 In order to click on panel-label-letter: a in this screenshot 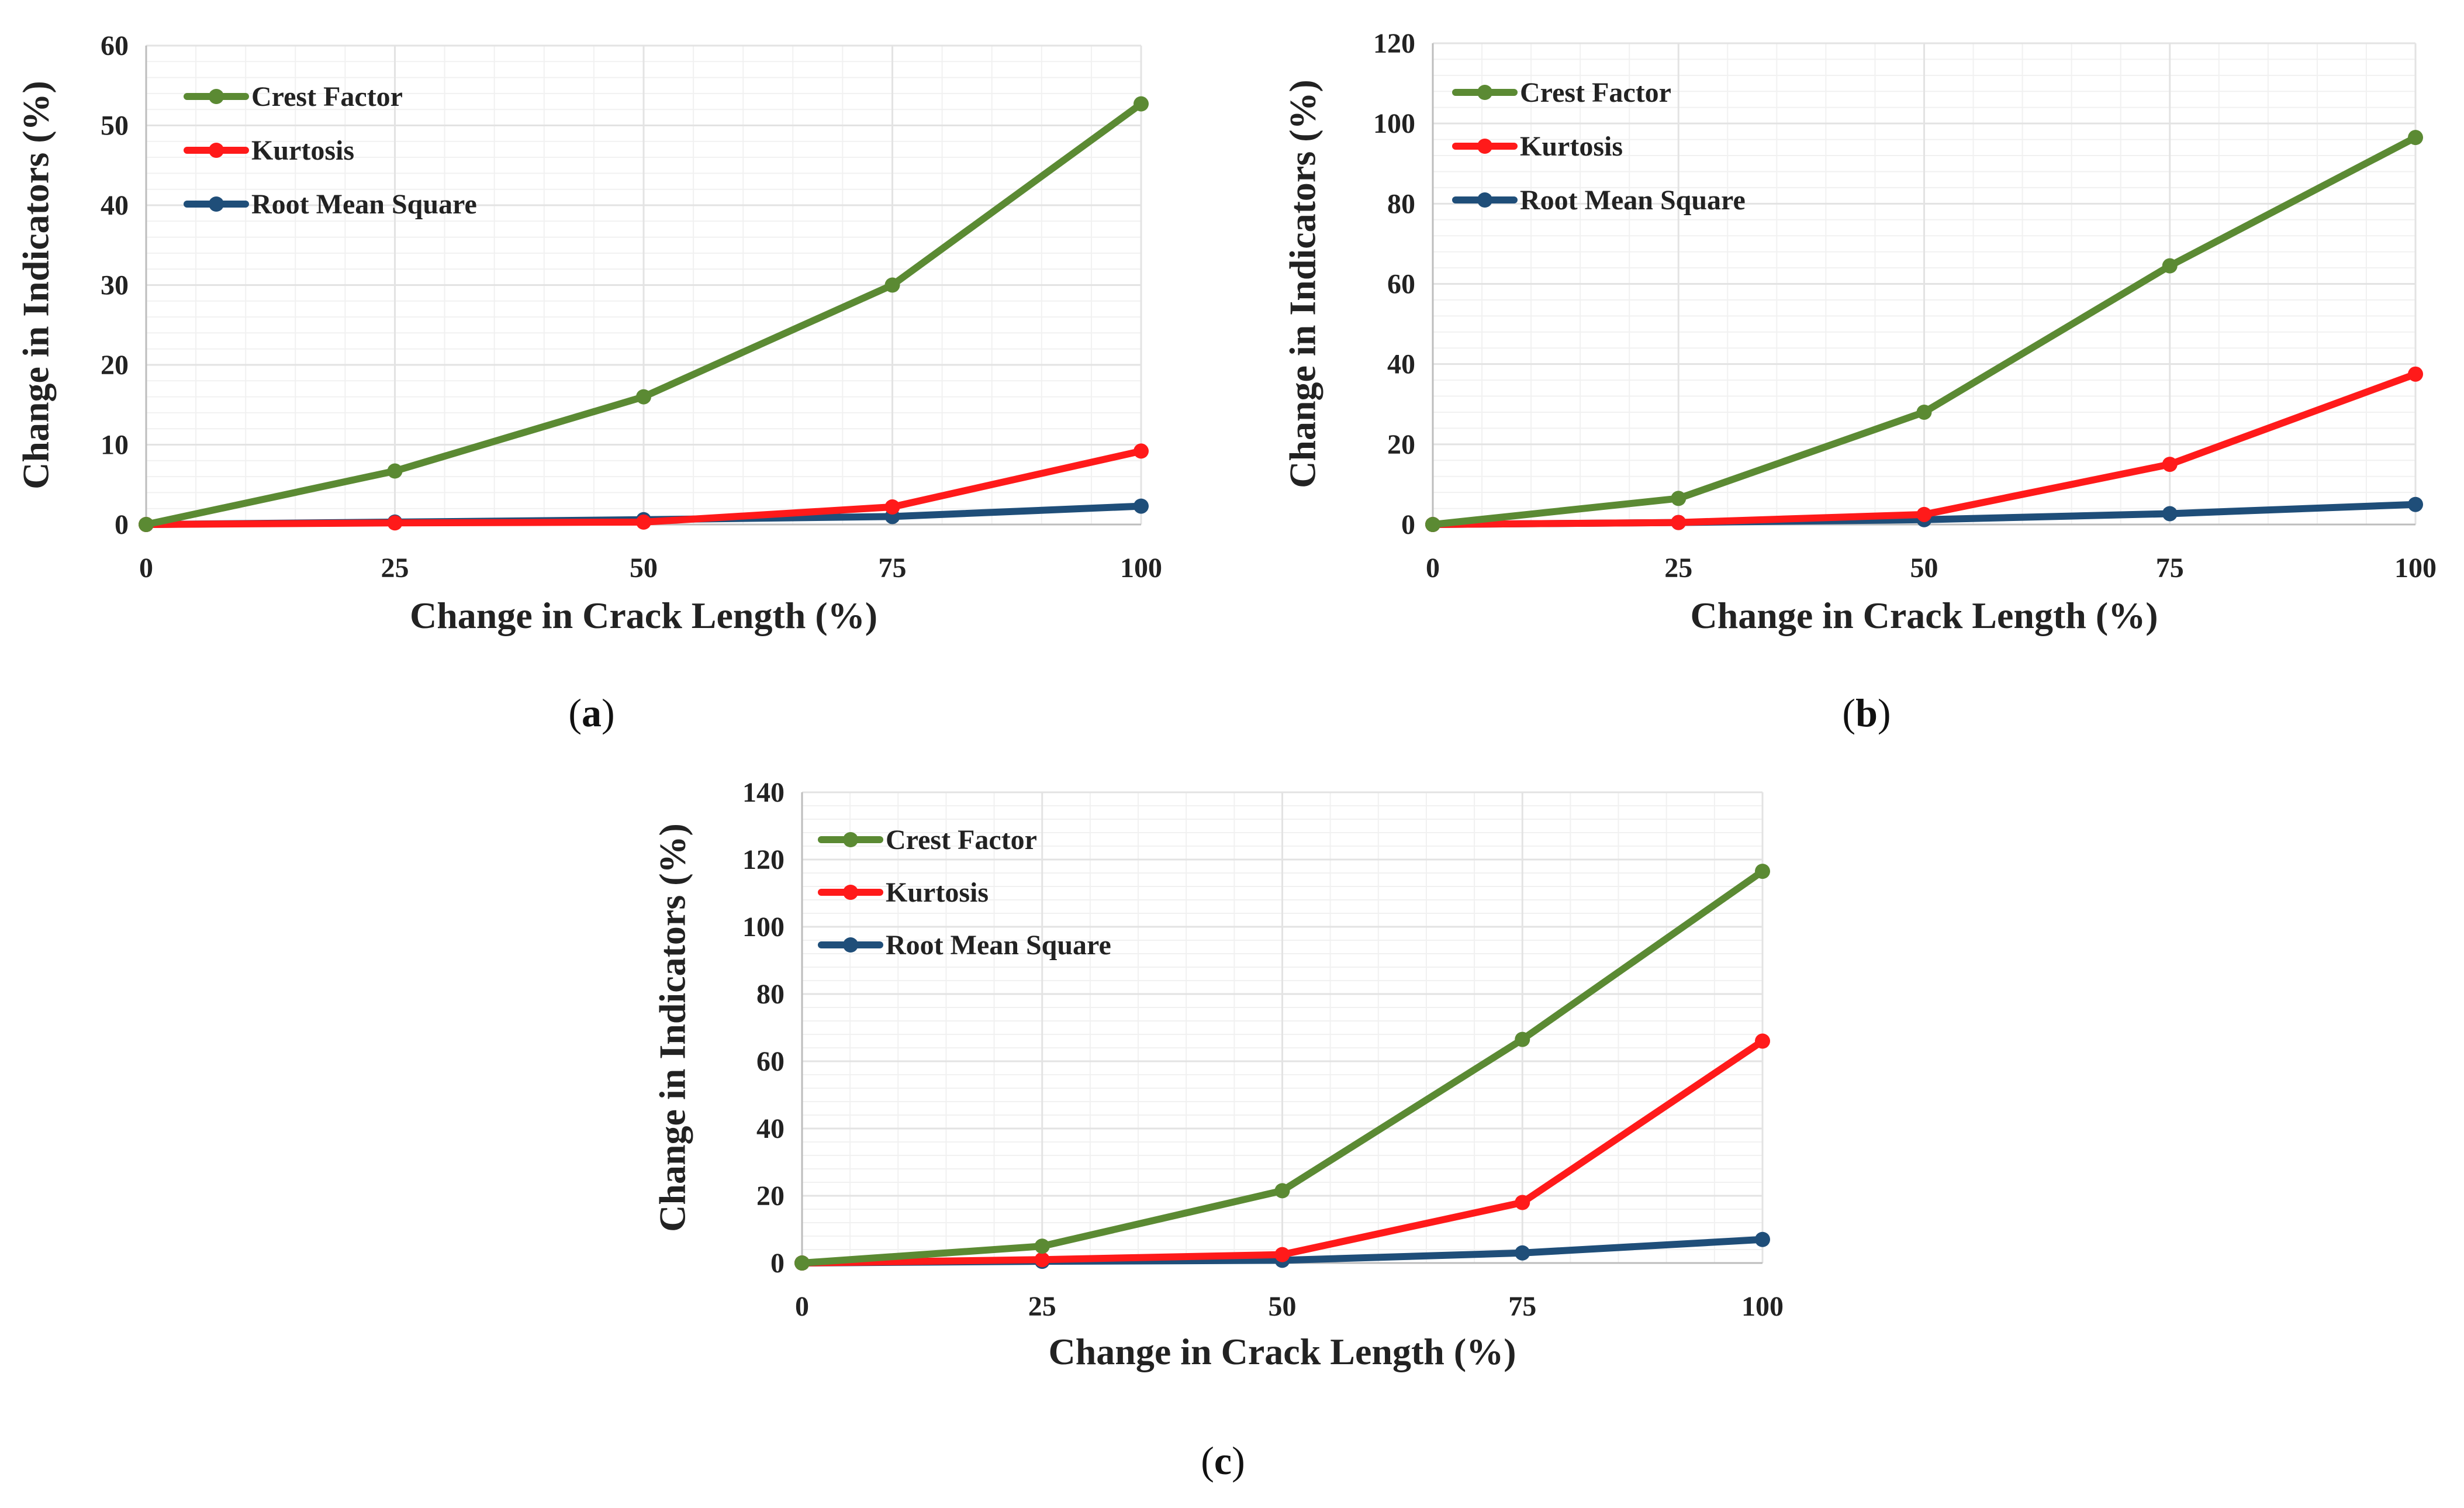, I will do `click(592, 713)`.